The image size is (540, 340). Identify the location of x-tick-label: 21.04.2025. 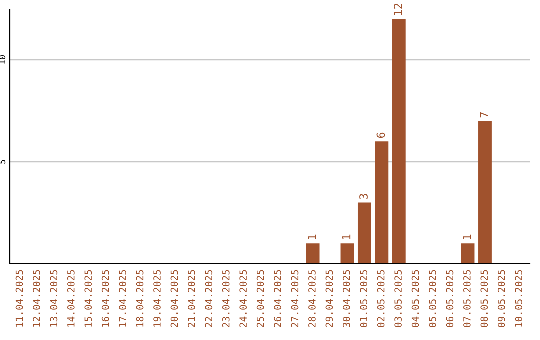
(192, 299).